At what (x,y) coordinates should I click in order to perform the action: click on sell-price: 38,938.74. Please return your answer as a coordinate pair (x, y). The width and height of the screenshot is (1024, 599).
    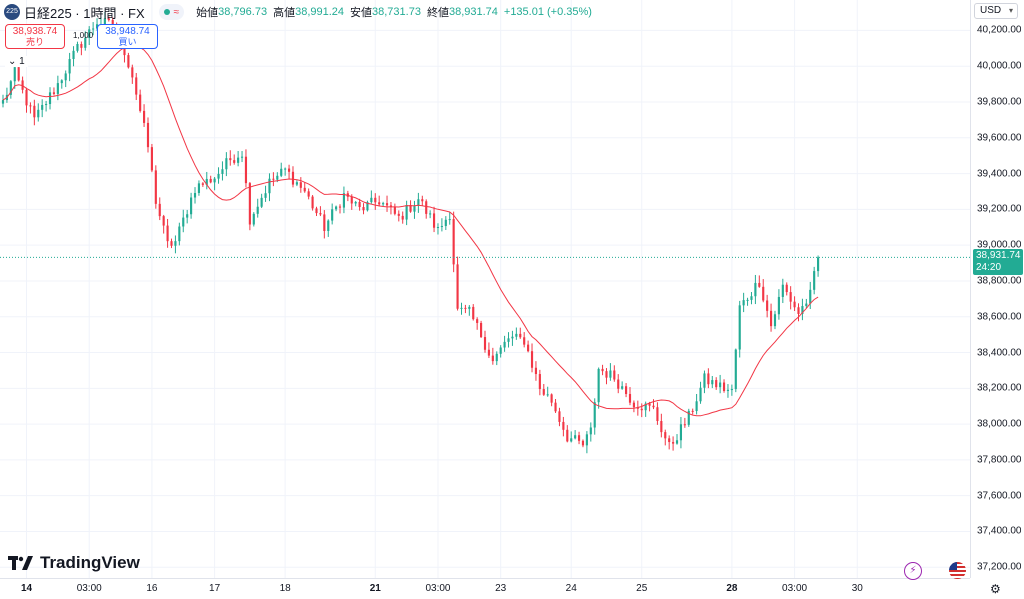
    Looking at the image, I should click on (35, 31).